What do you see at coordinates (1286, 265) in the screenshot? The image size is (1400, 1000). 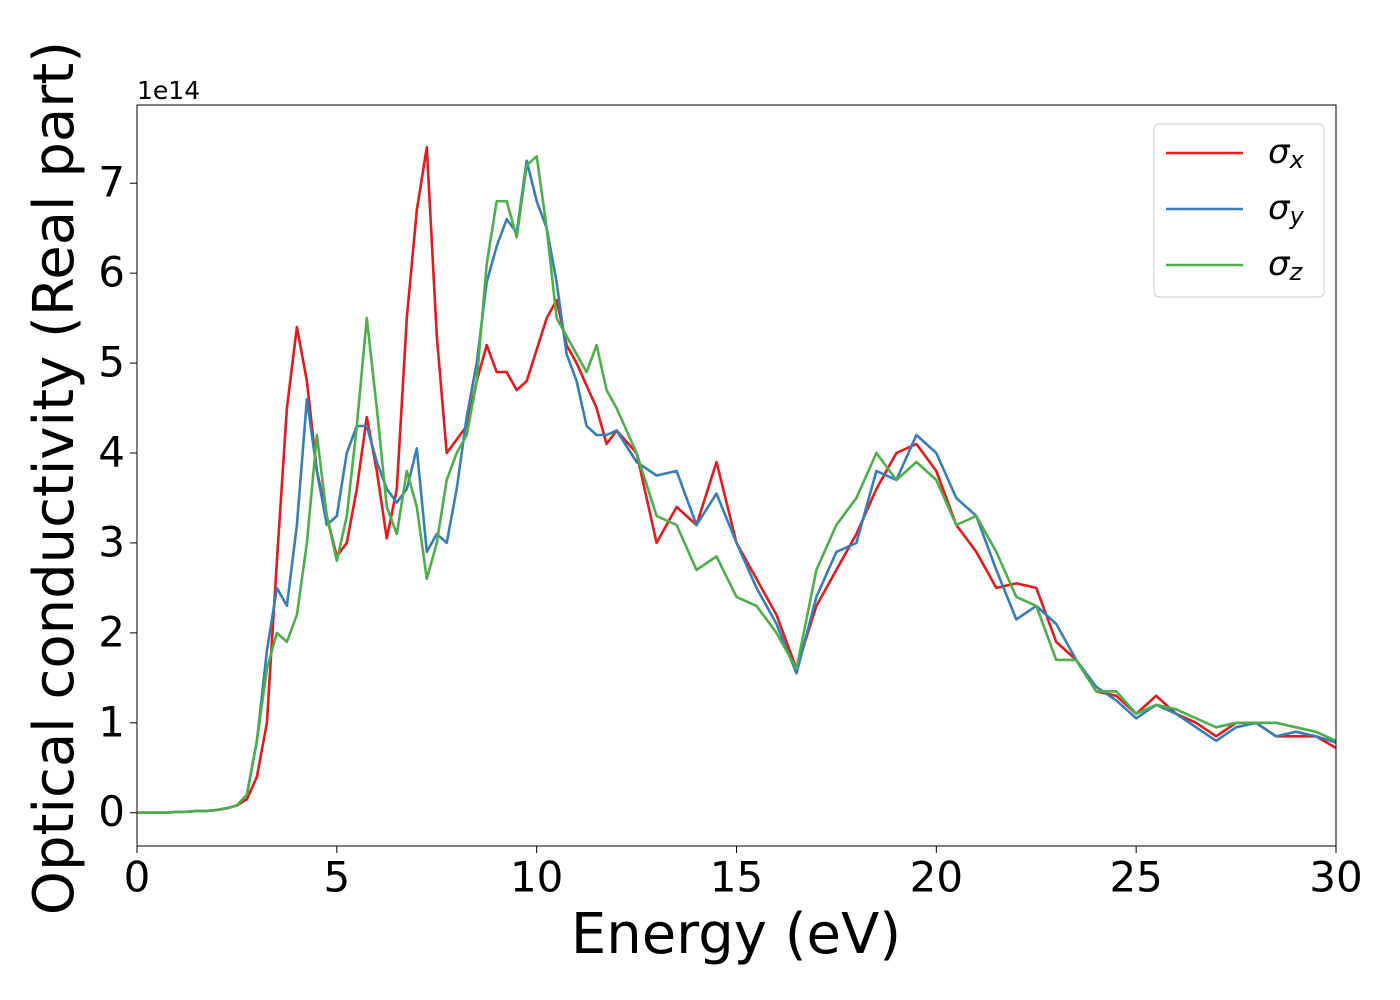 I see `legend-label: σz` at bounding box center [1286, 265].